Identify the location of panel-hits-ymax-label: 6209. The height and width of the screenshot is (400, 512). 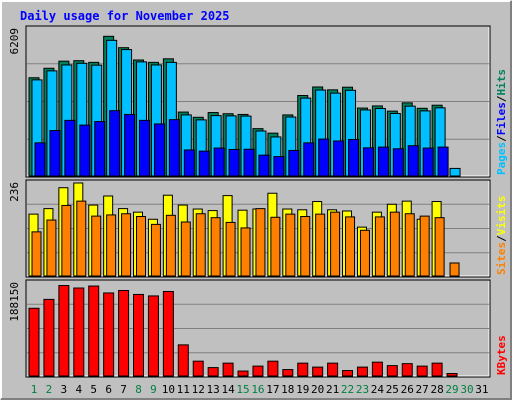
(14, 41).